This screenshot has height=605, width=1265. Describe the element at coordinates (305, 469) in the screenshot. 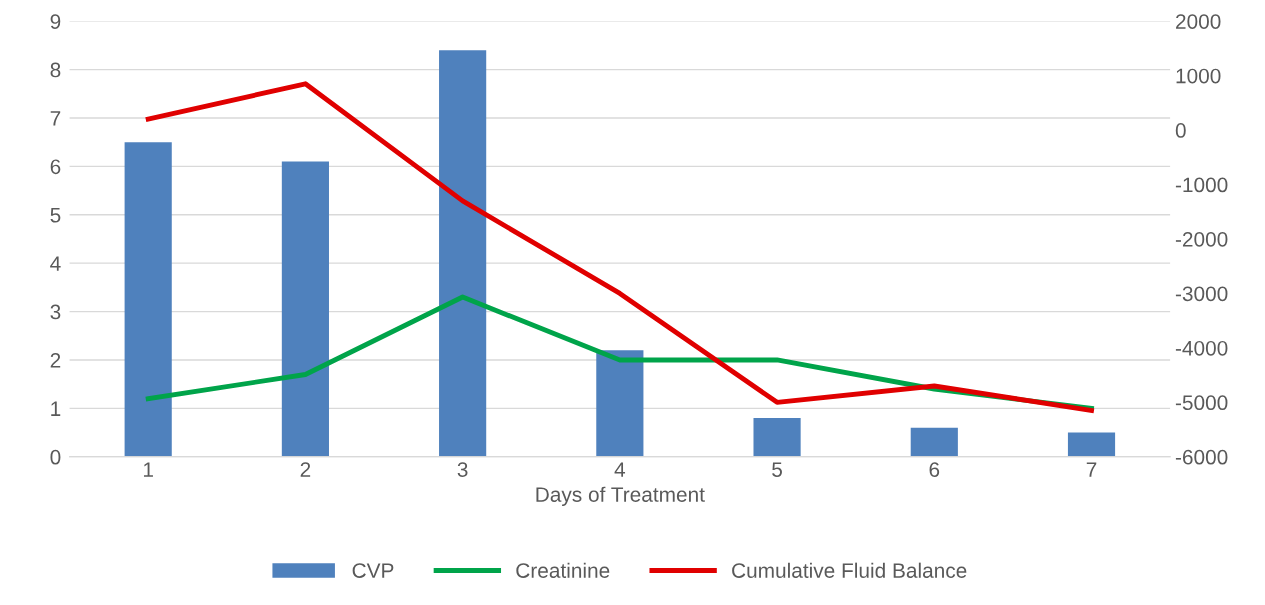

I see `x-tick-label: 2` at that location.